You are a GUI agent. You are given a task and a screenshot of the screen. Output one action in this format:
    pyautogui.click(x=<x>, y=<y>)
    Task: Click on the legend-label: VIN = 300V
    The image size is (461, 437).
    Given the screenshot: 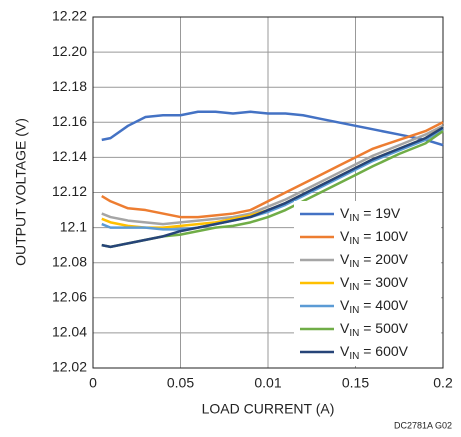 What is the action you would take?
    pyautogui.click(x=374, y=283)
    